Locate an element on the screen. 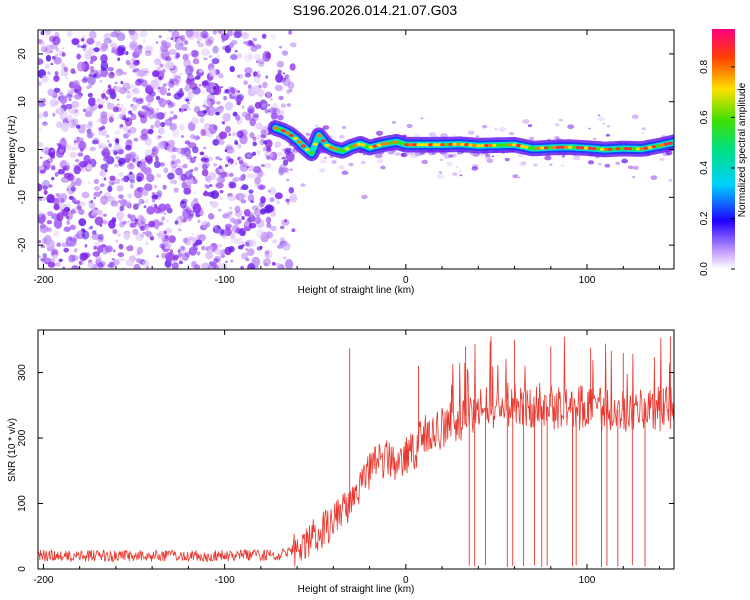 The image size is (750, 600). colorbar-gradient is located at coordinates (723, 149).